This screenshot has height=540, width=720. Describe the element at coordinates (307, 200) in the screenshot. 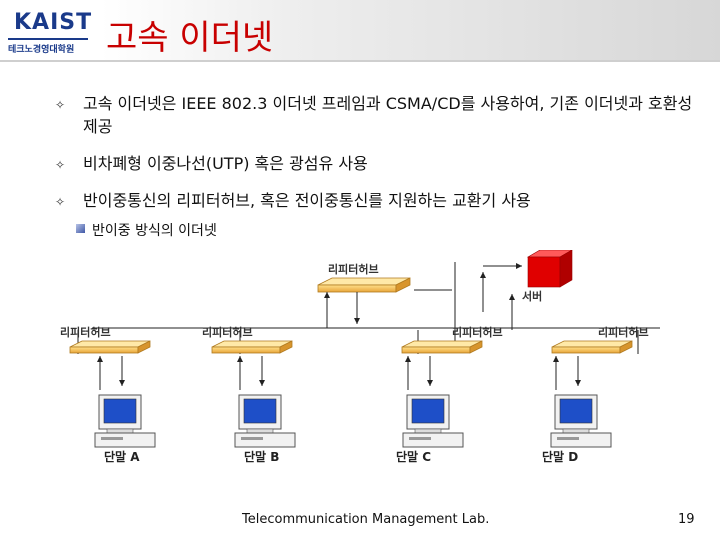

I see `bullet-text: 반이중통신의 리피터허브, 혹은 전이중통신를 지원하는 교환기 사용` at that location.